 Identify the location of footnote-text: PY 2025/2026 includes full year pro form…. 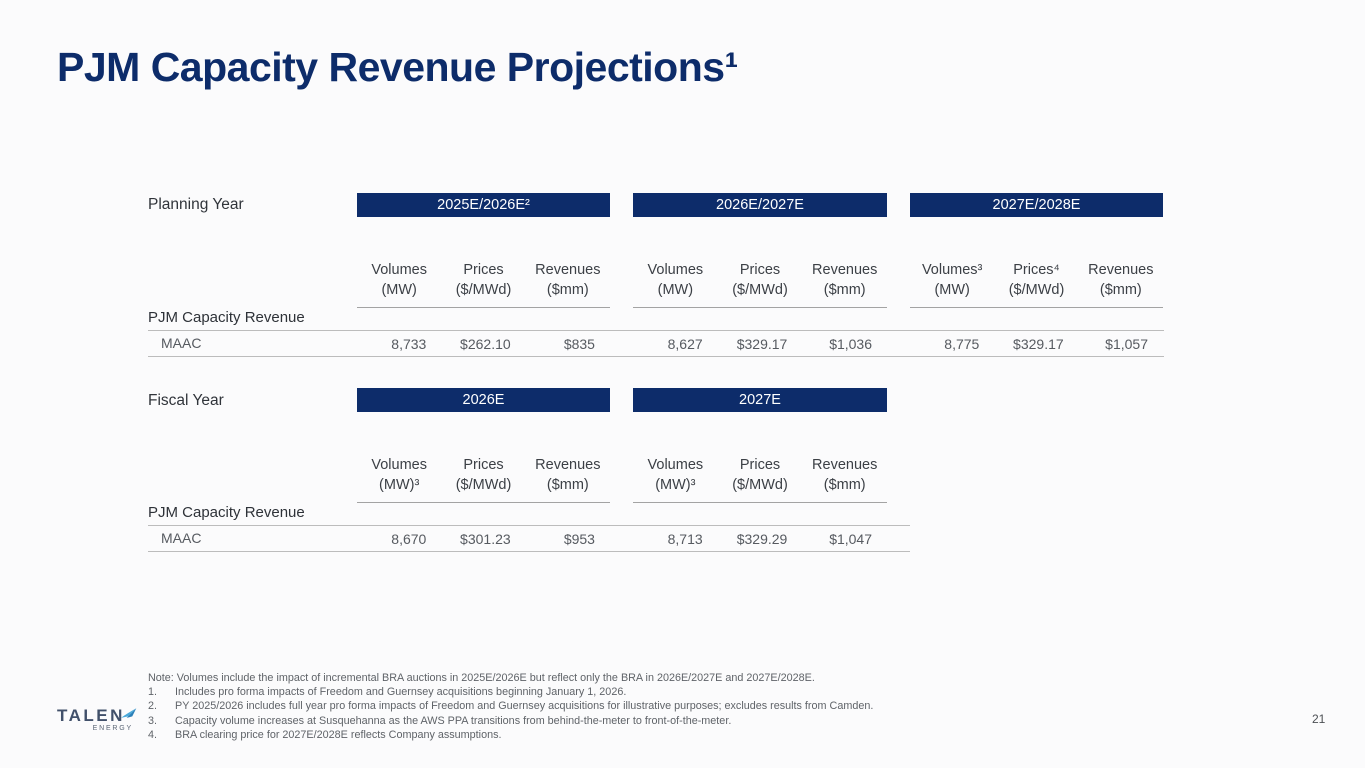
(524, 706).